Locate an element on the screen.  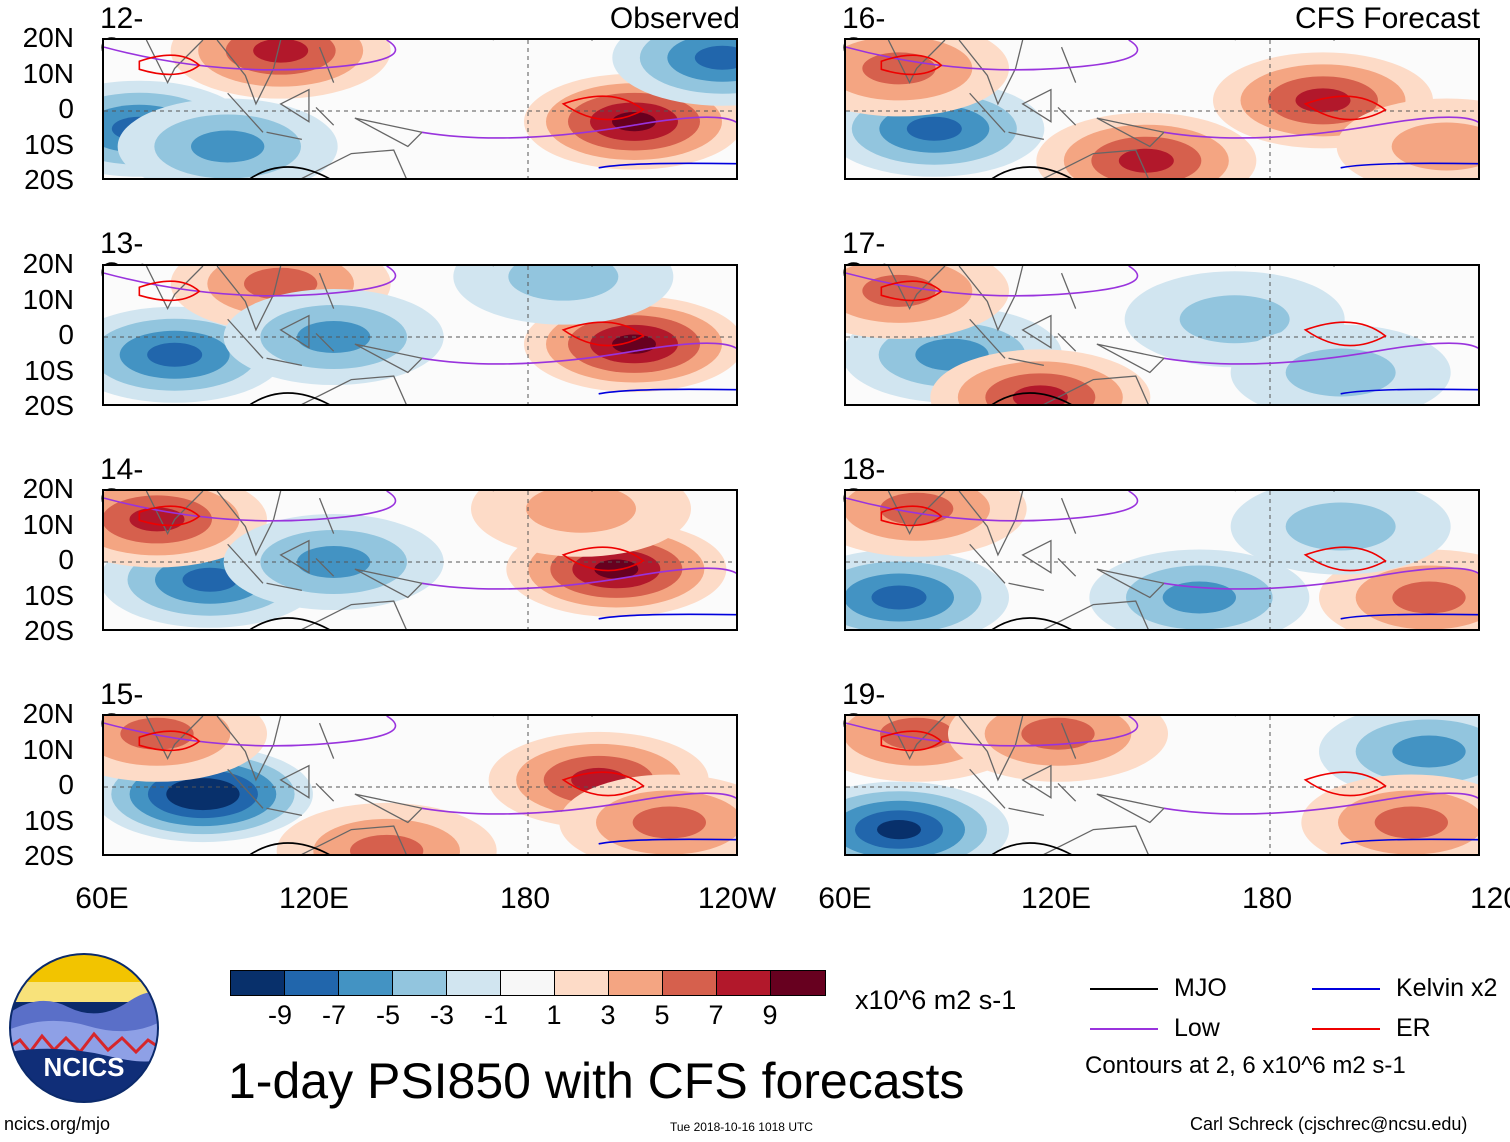
legend-er-label: ER is located at coordinates (1413, 1028).